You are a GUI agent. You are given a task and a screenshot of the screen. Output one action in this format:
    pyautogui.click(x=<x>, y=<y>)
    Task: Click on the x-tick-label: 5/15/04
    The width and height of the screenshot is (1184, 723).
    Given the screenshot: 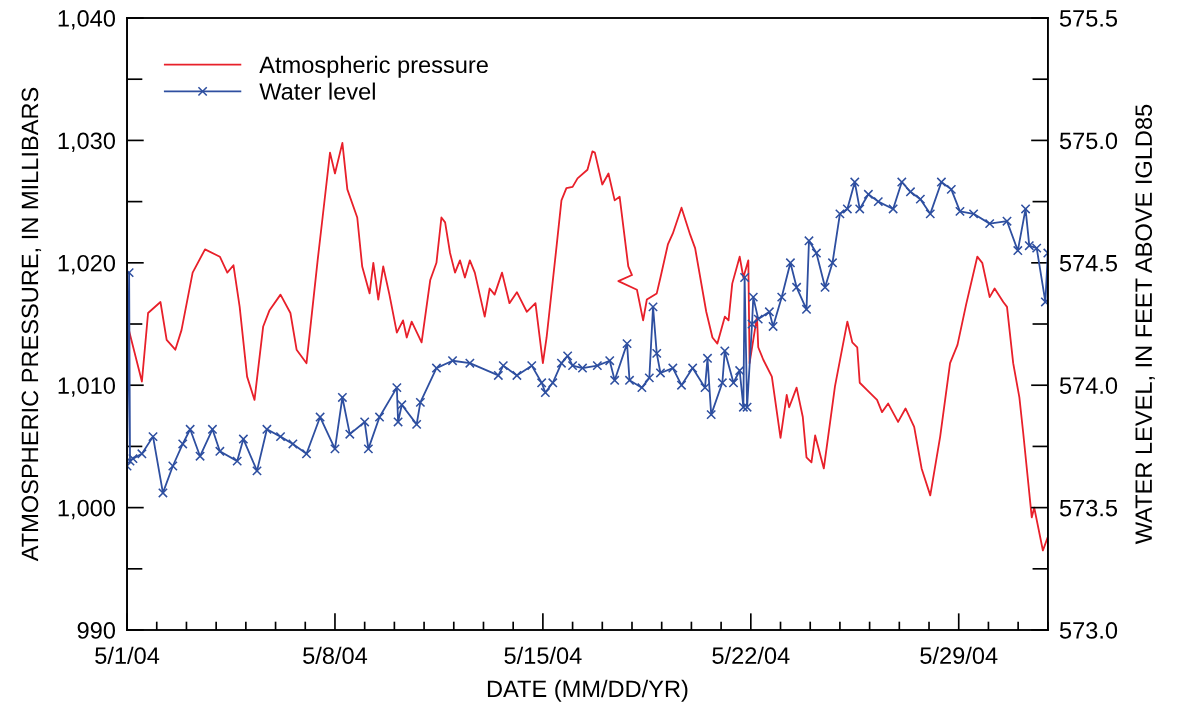 What is the action you would take?
    pyautogui.click(x=543, y=655)
    